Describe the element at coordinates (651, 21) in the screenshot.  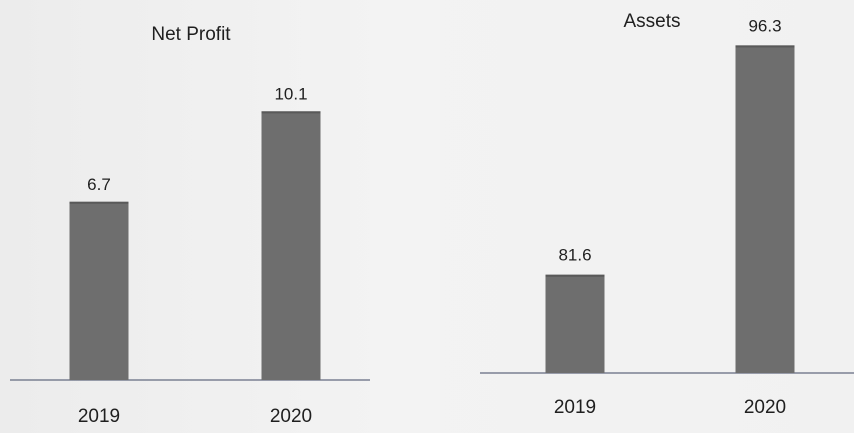
I see `chart-title-assets: Assets` at that location.